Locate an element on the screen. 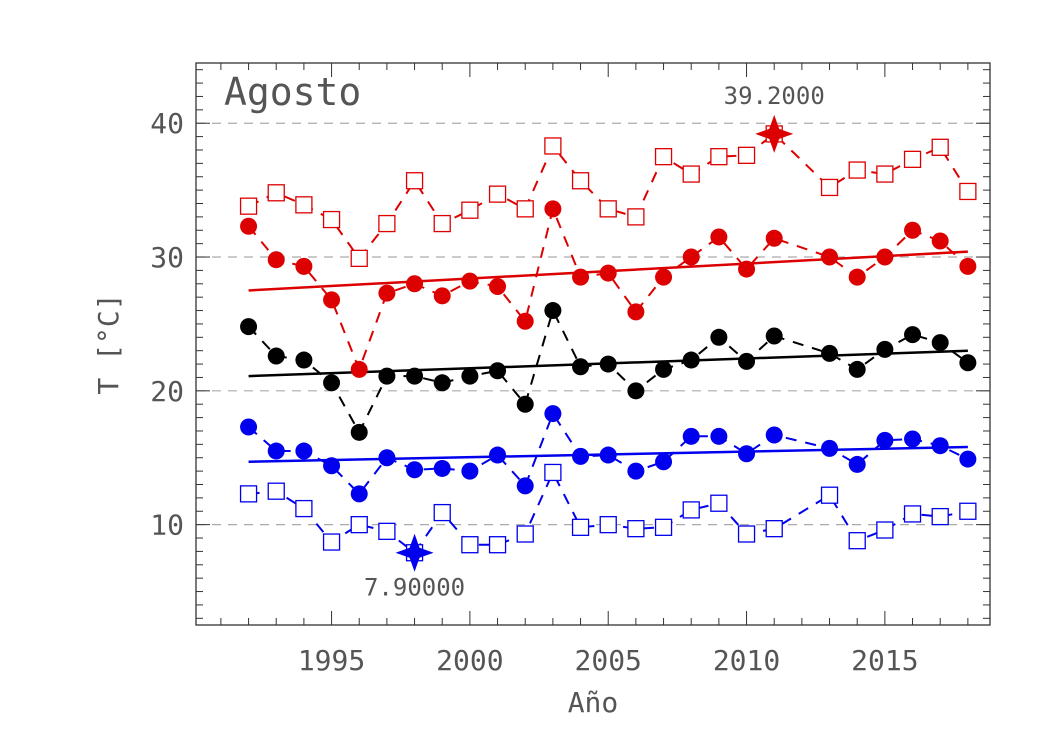  x-tick-label: 2010 is located at coordinates (746, 660).